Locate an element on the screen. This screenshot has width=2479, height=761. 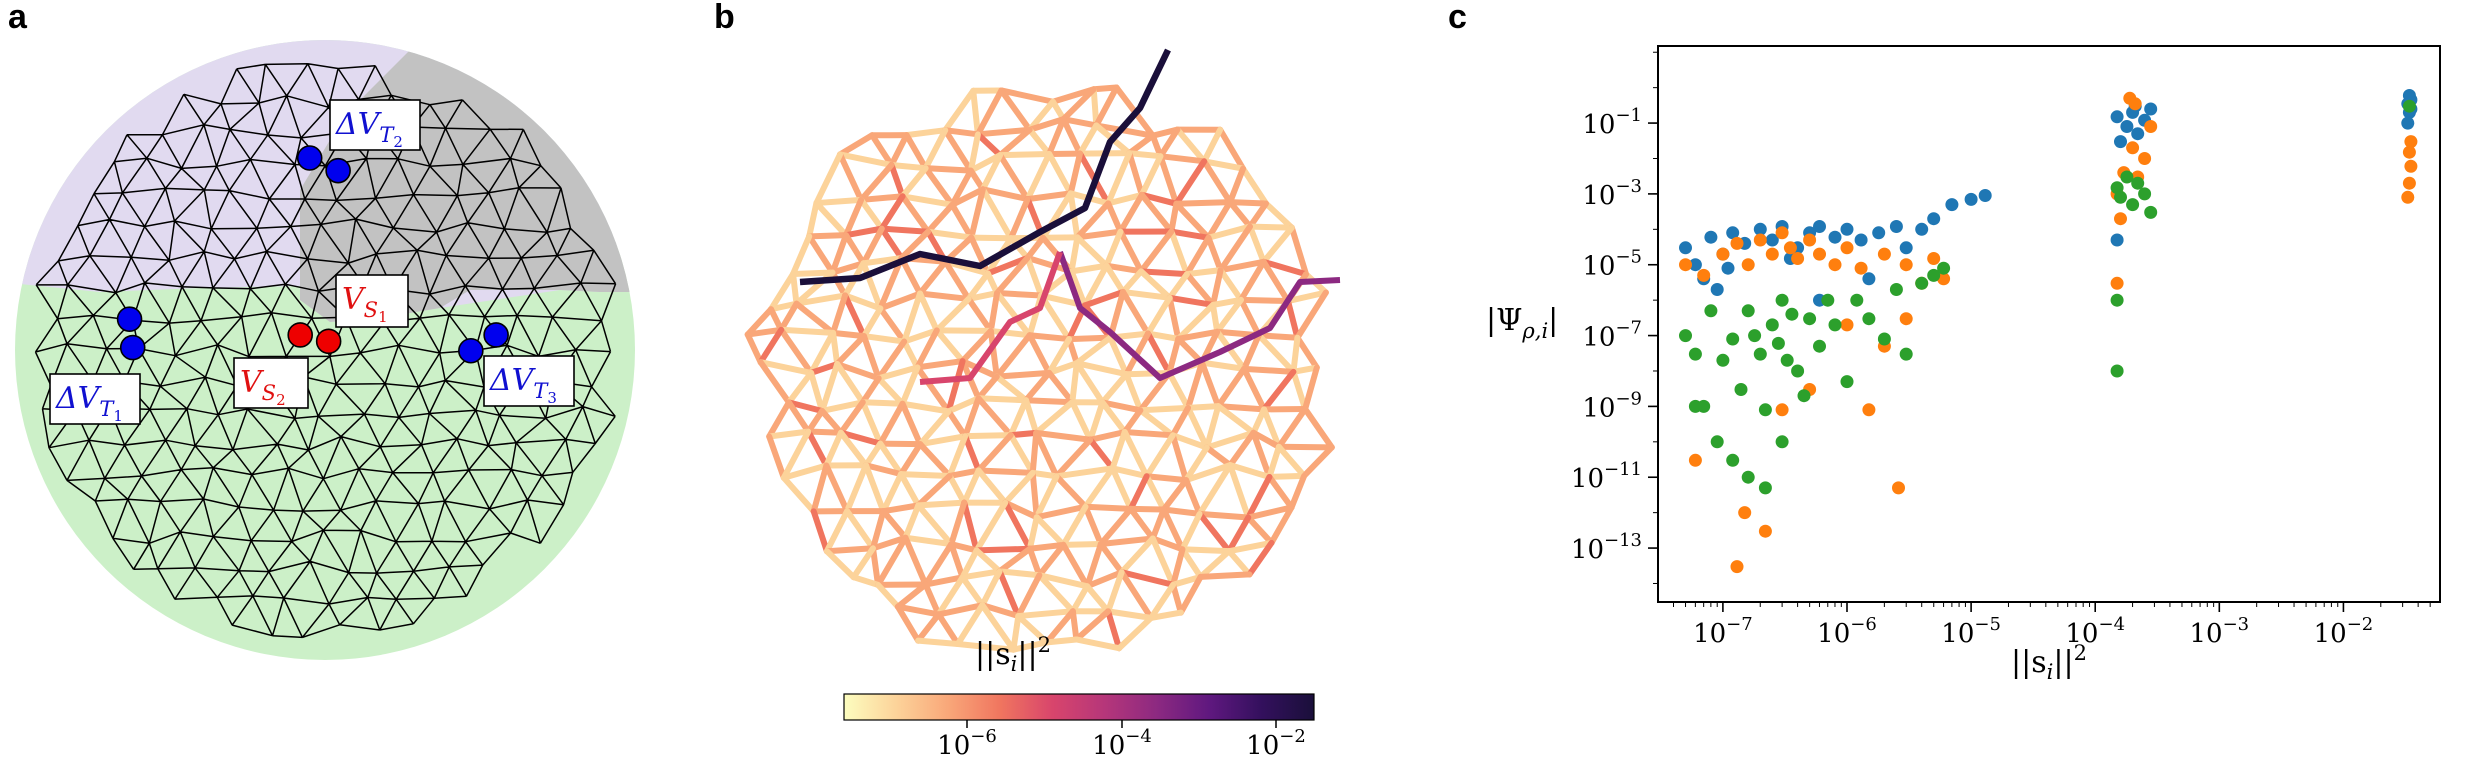
high-strain-path is located at coordinates (991, 317).